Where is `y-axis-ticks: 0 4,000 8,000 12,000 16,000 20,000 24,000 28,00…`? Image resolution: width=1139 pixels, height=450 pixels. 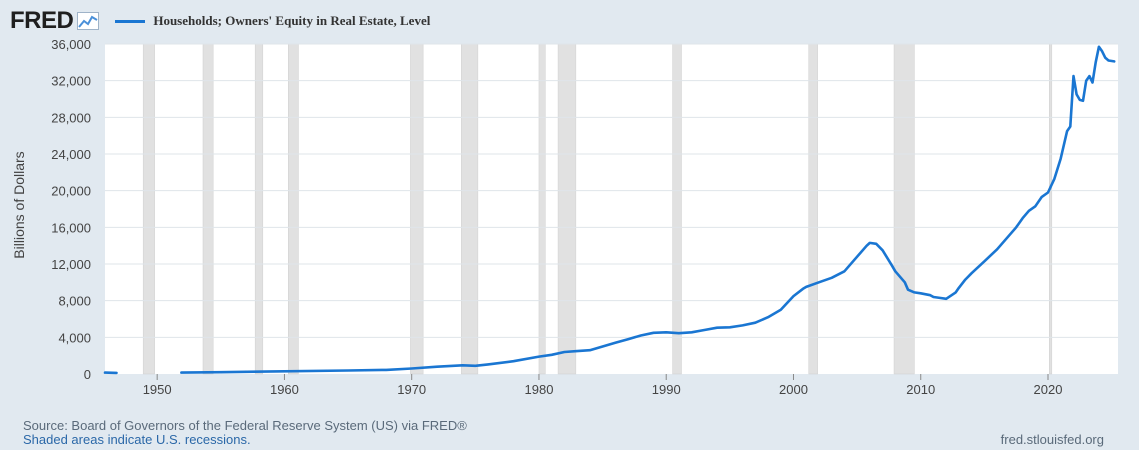 y-axis-ticks: 0 4,000 8,000 12,000 16,000 20,000 24,000 28,00… is located at coordinates (71, 209).